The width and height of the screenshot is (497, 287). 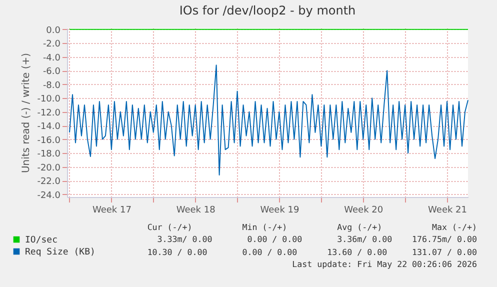 What do you see at coordinates (51, 72) in the screenshot?
I see `y-tick-label: -6.0` at bounding box center [51, 72].